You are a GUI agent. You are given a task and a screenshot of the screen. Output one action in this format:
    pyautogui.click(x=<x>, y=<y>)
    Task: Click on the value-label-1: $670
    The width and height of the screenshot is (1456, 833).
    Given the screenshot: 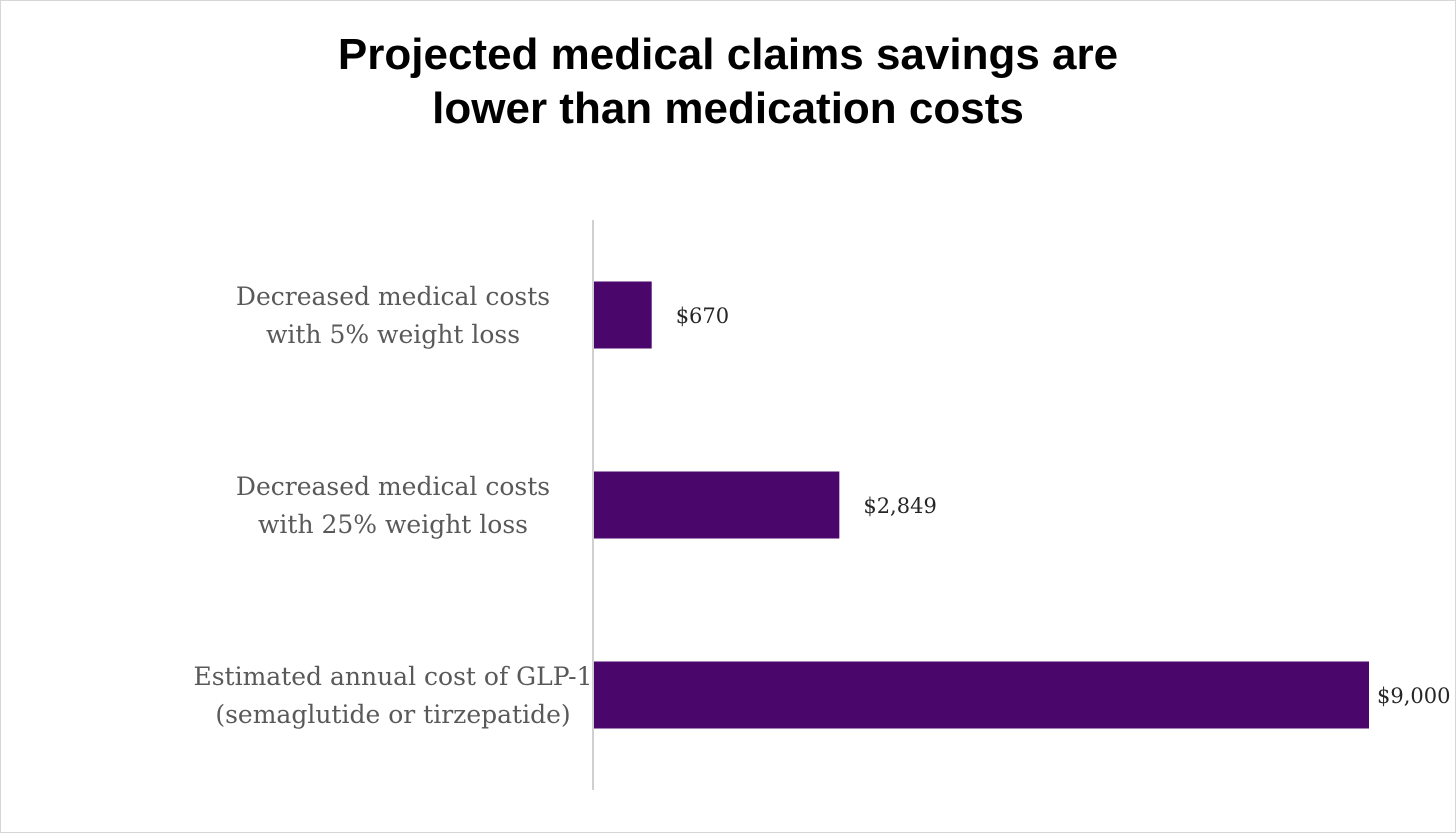 What is the action you would take?
    pyautogui.click(x=702, y=316)
    